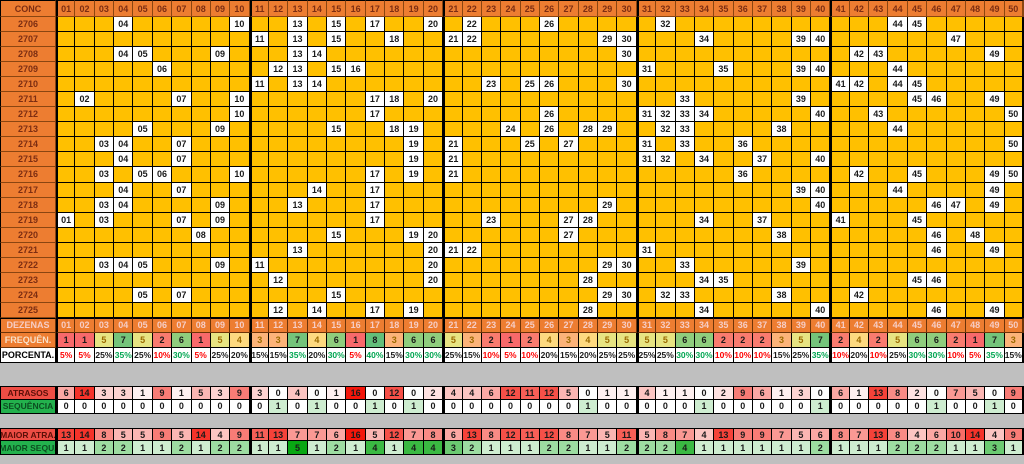  What do you see at coordinates (298, 325) in the screenshot?
I see `dezena-cell: 13` at bounding box center [298, 325].